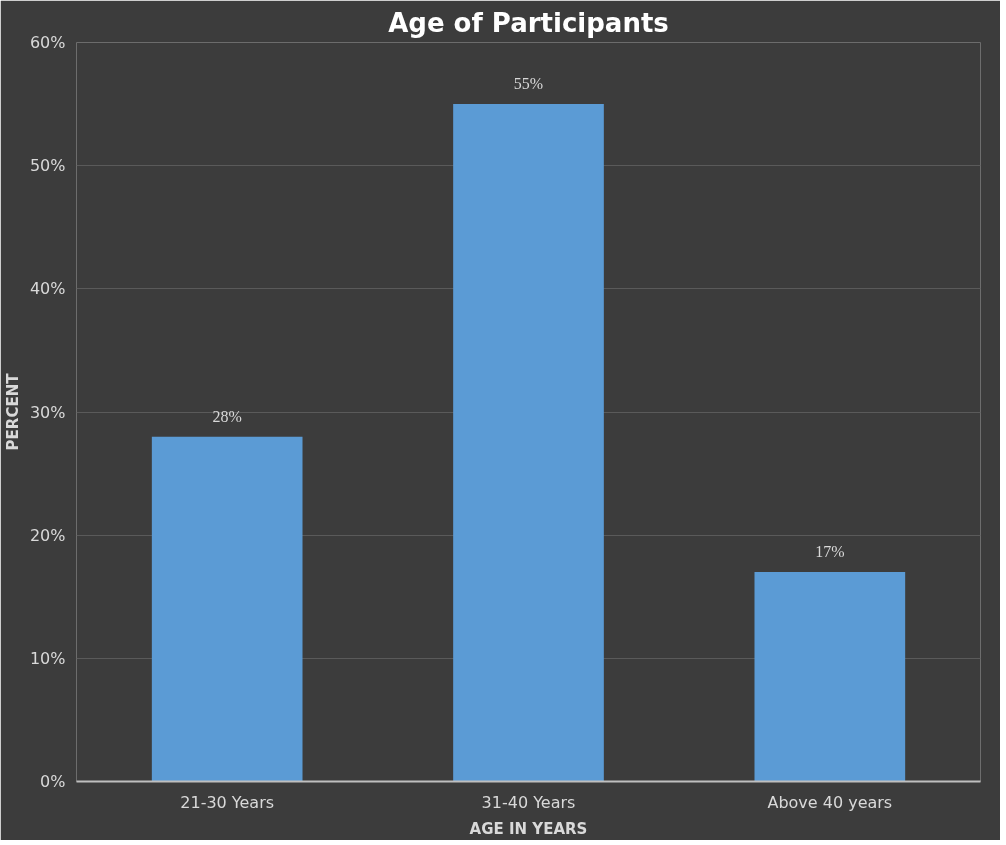  What do you see at coordinates (830, 552) in the screenshot?
I see `data-label: 17%` at bounding box center [830, 552].